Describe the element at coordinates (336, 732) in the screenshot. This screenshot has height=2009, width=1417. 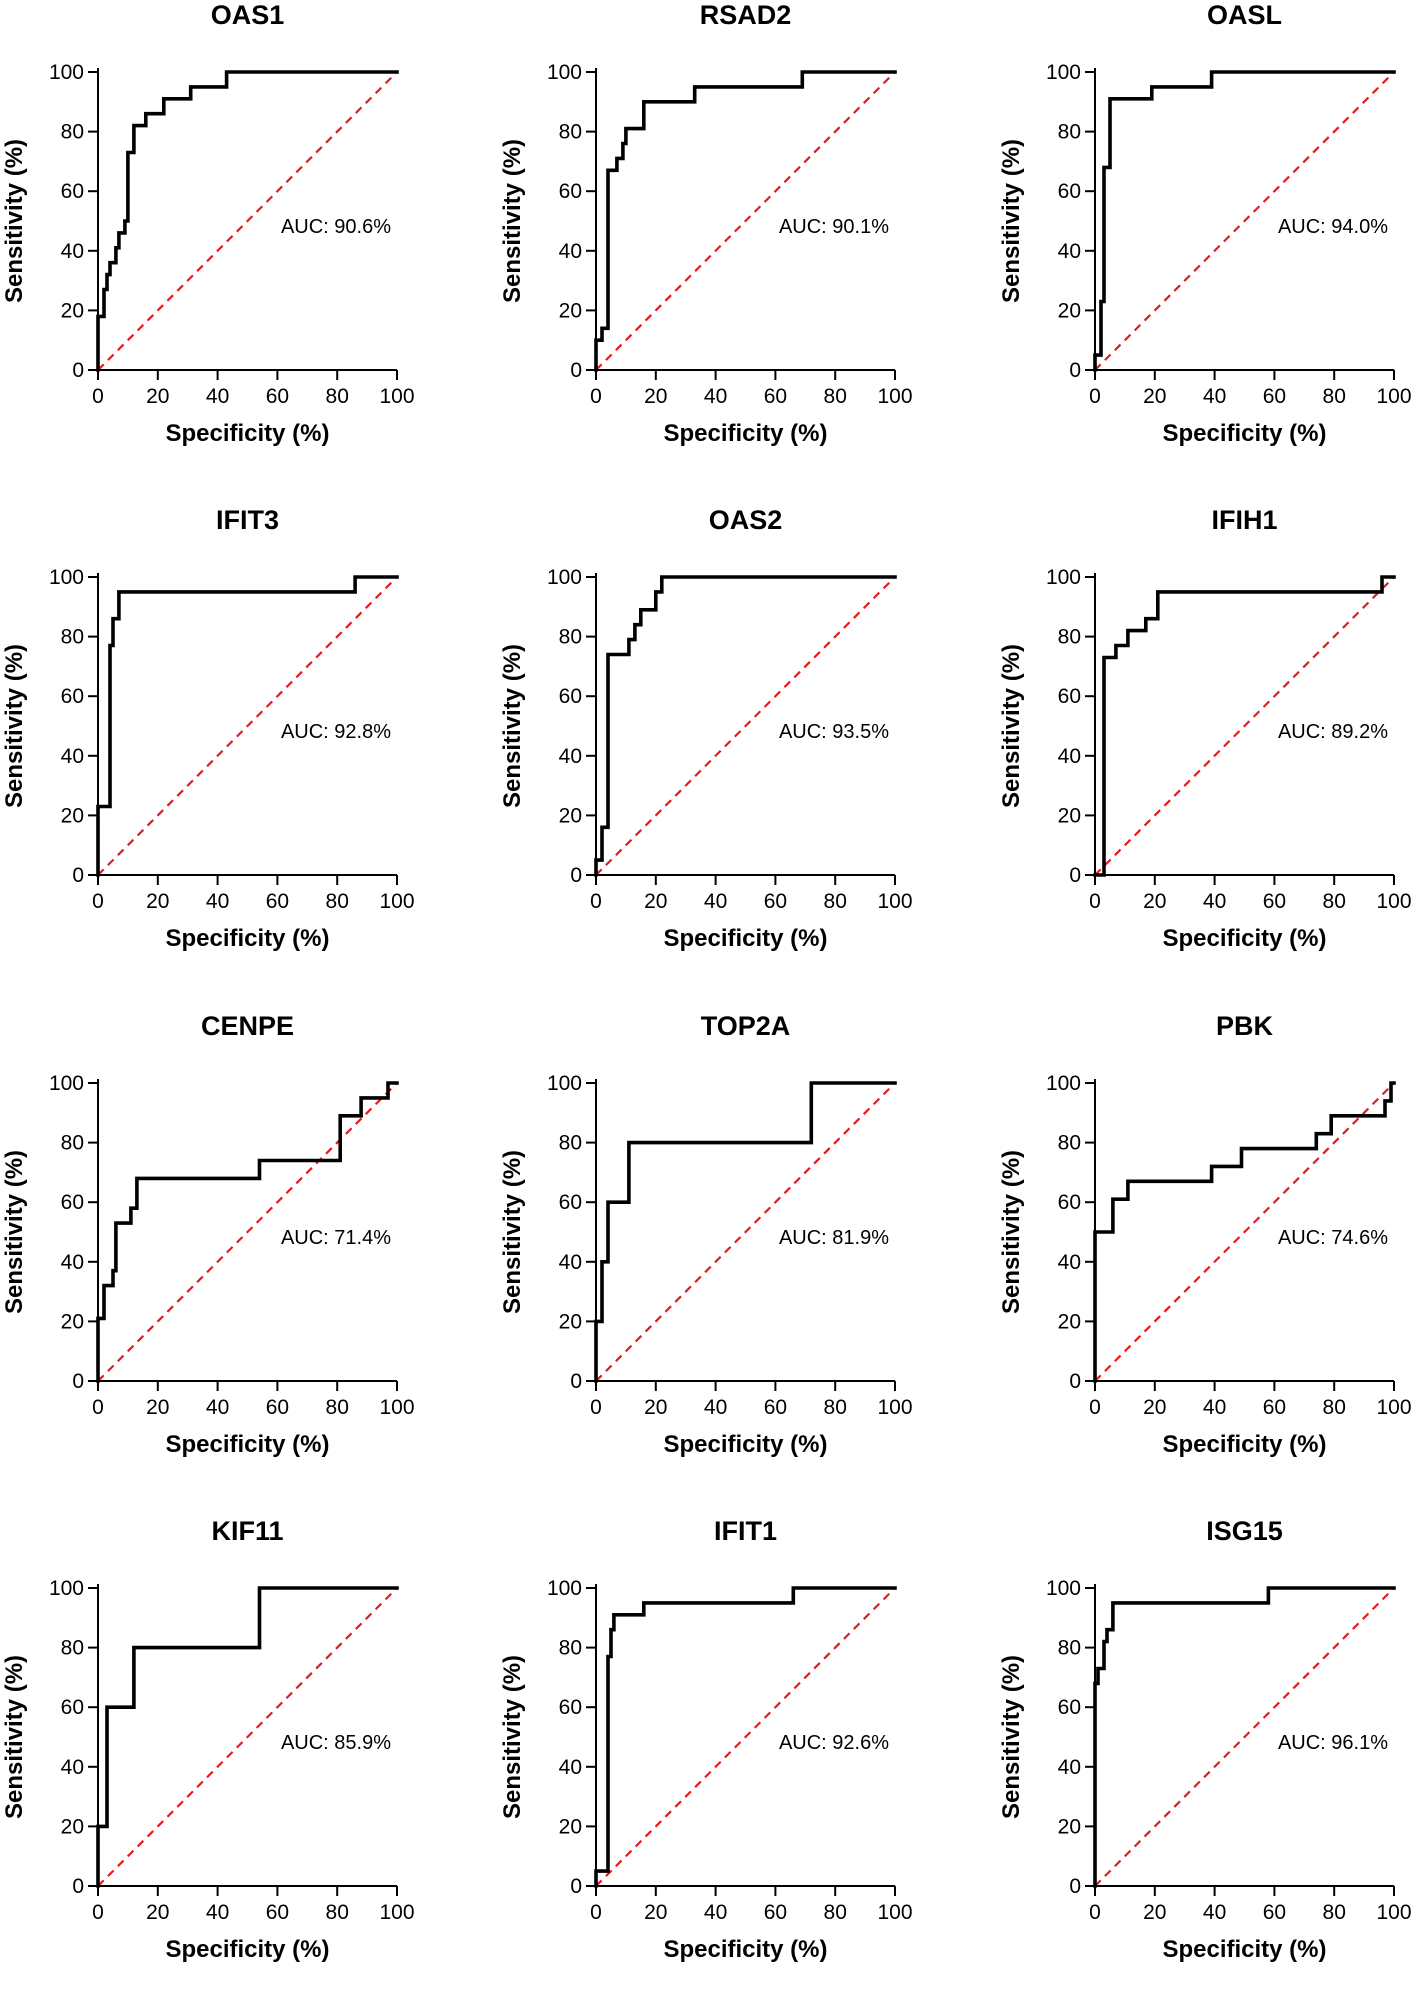
I see `auc-annotation: AUC: 92.8%` at that location.